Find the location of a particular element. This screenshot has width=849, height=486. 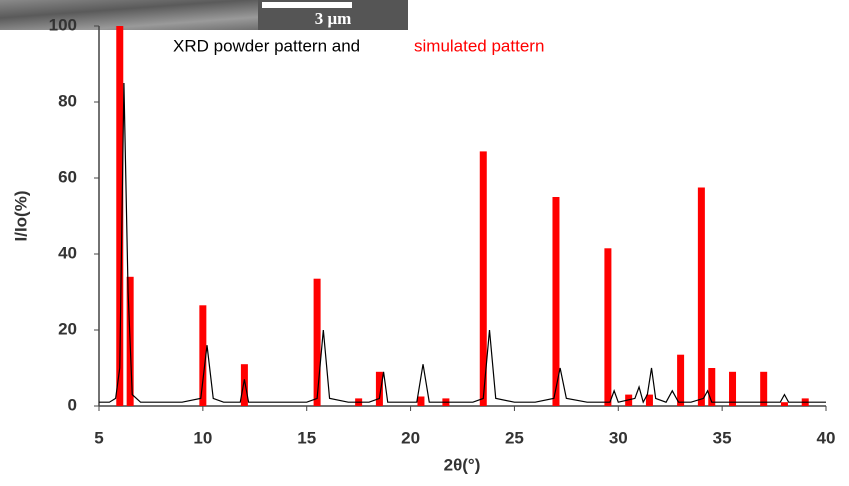

y-tick-label: 60 is located at coordinates (67, 176).